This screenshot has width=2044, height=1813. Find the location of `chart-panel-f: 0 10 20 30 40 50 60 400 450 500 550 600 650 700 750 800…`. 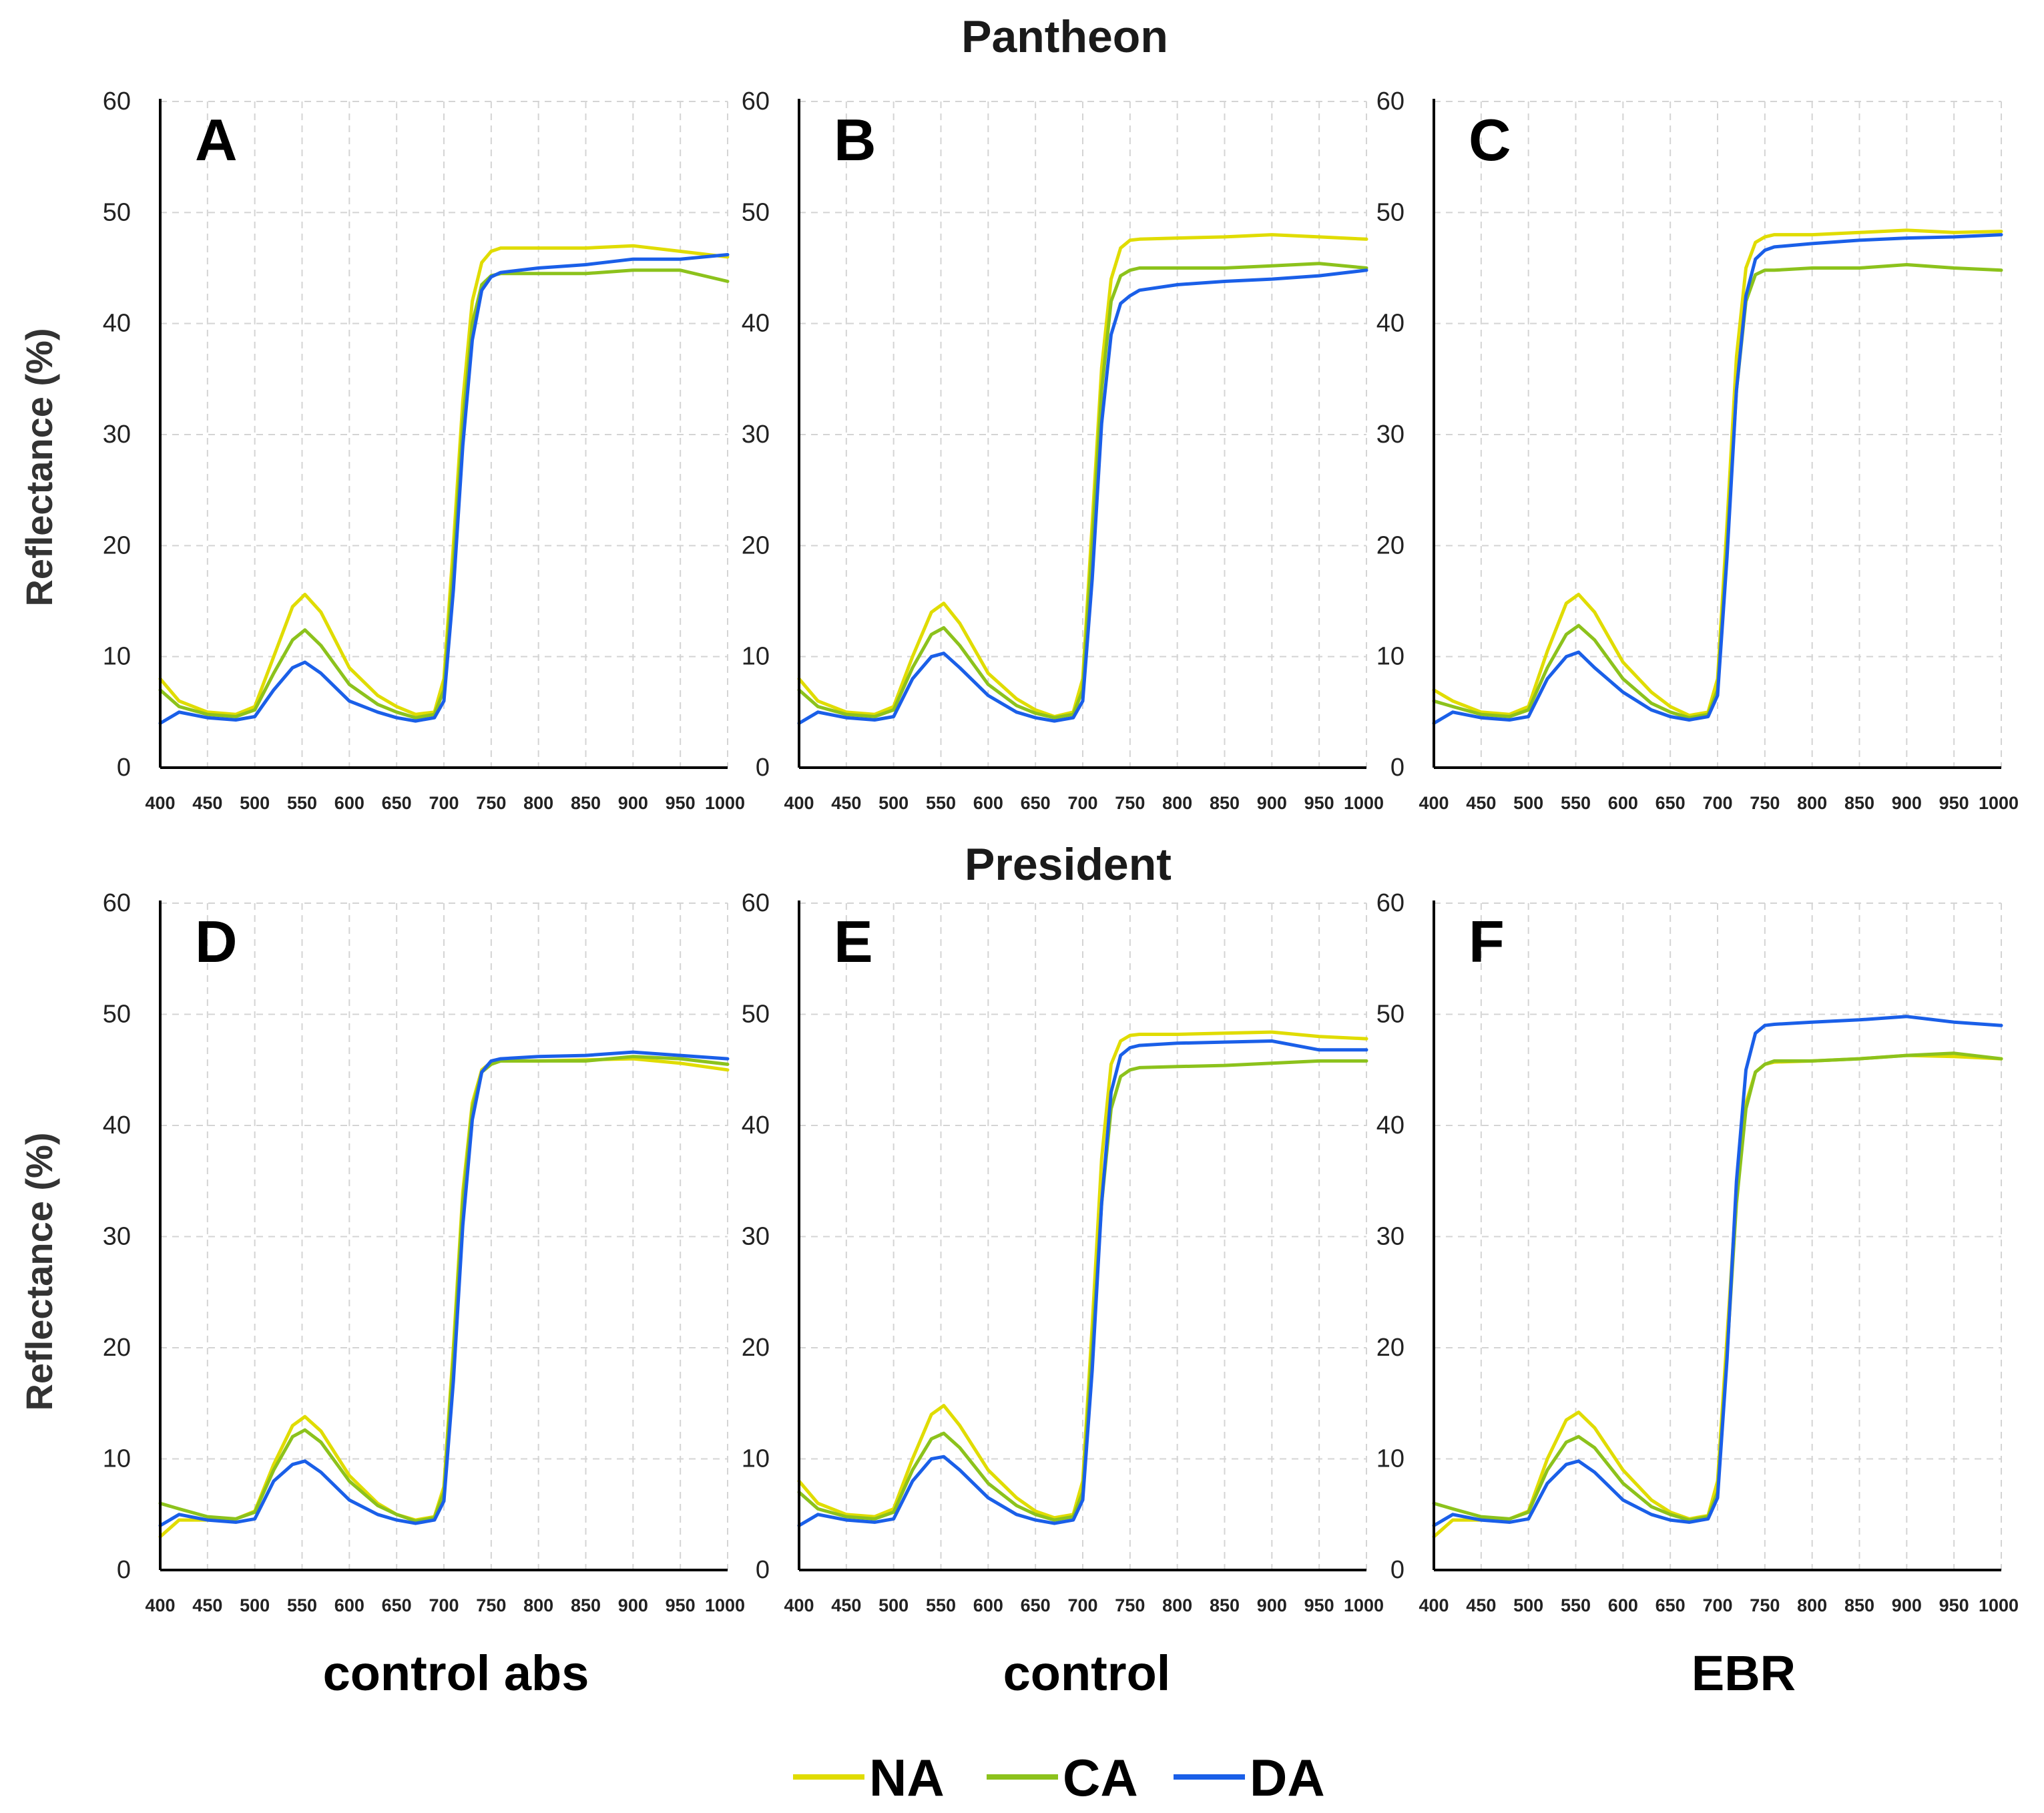

chart-panel-f: 0 10 20 30 40 50 60 400 450 500 550 600 650 700 750 800… is located at coordinates (1697, 1252).